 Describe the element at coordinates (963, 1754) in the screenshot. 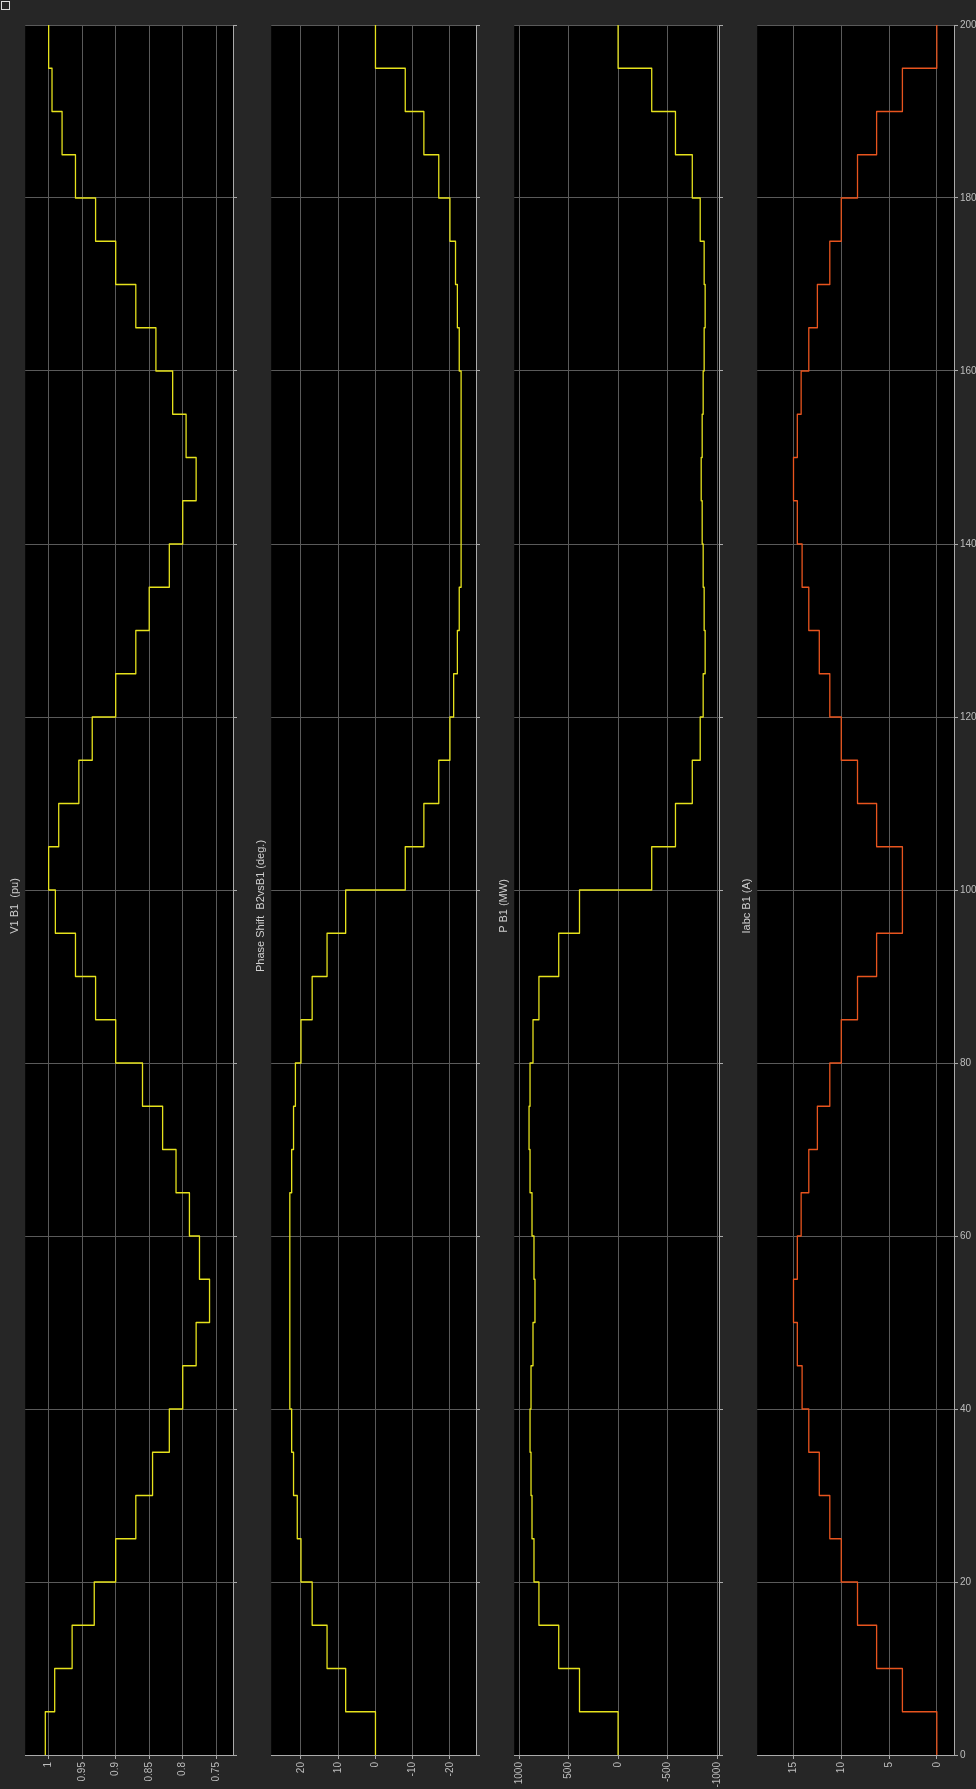

I see `y-tick-label: 0` at that location.